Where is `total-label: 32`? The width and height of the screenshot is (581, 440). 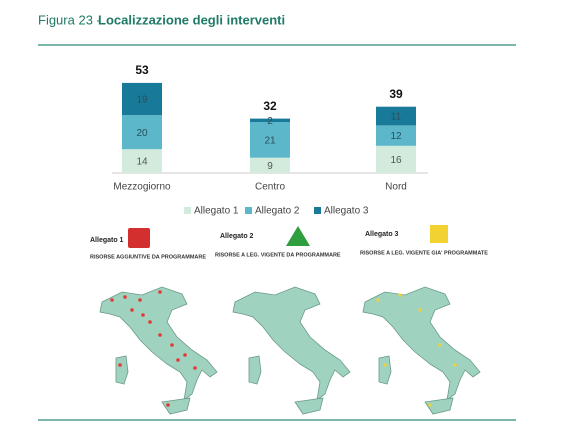
total-label: 32 is located at coordinates (270, 106).